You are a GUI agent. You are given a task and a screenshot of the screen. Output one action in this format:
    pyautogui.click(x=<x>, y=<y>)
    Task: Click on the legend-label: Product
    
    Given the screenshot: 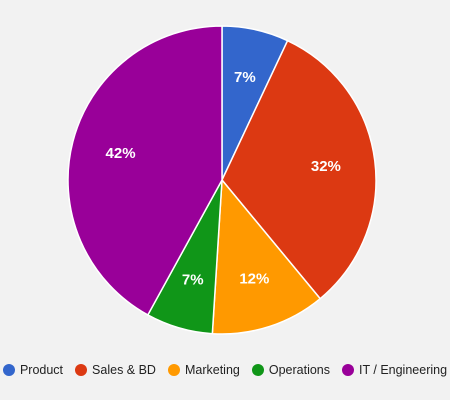 What is the action you would take?
    pyautogui.click(x=41, y=370)
    